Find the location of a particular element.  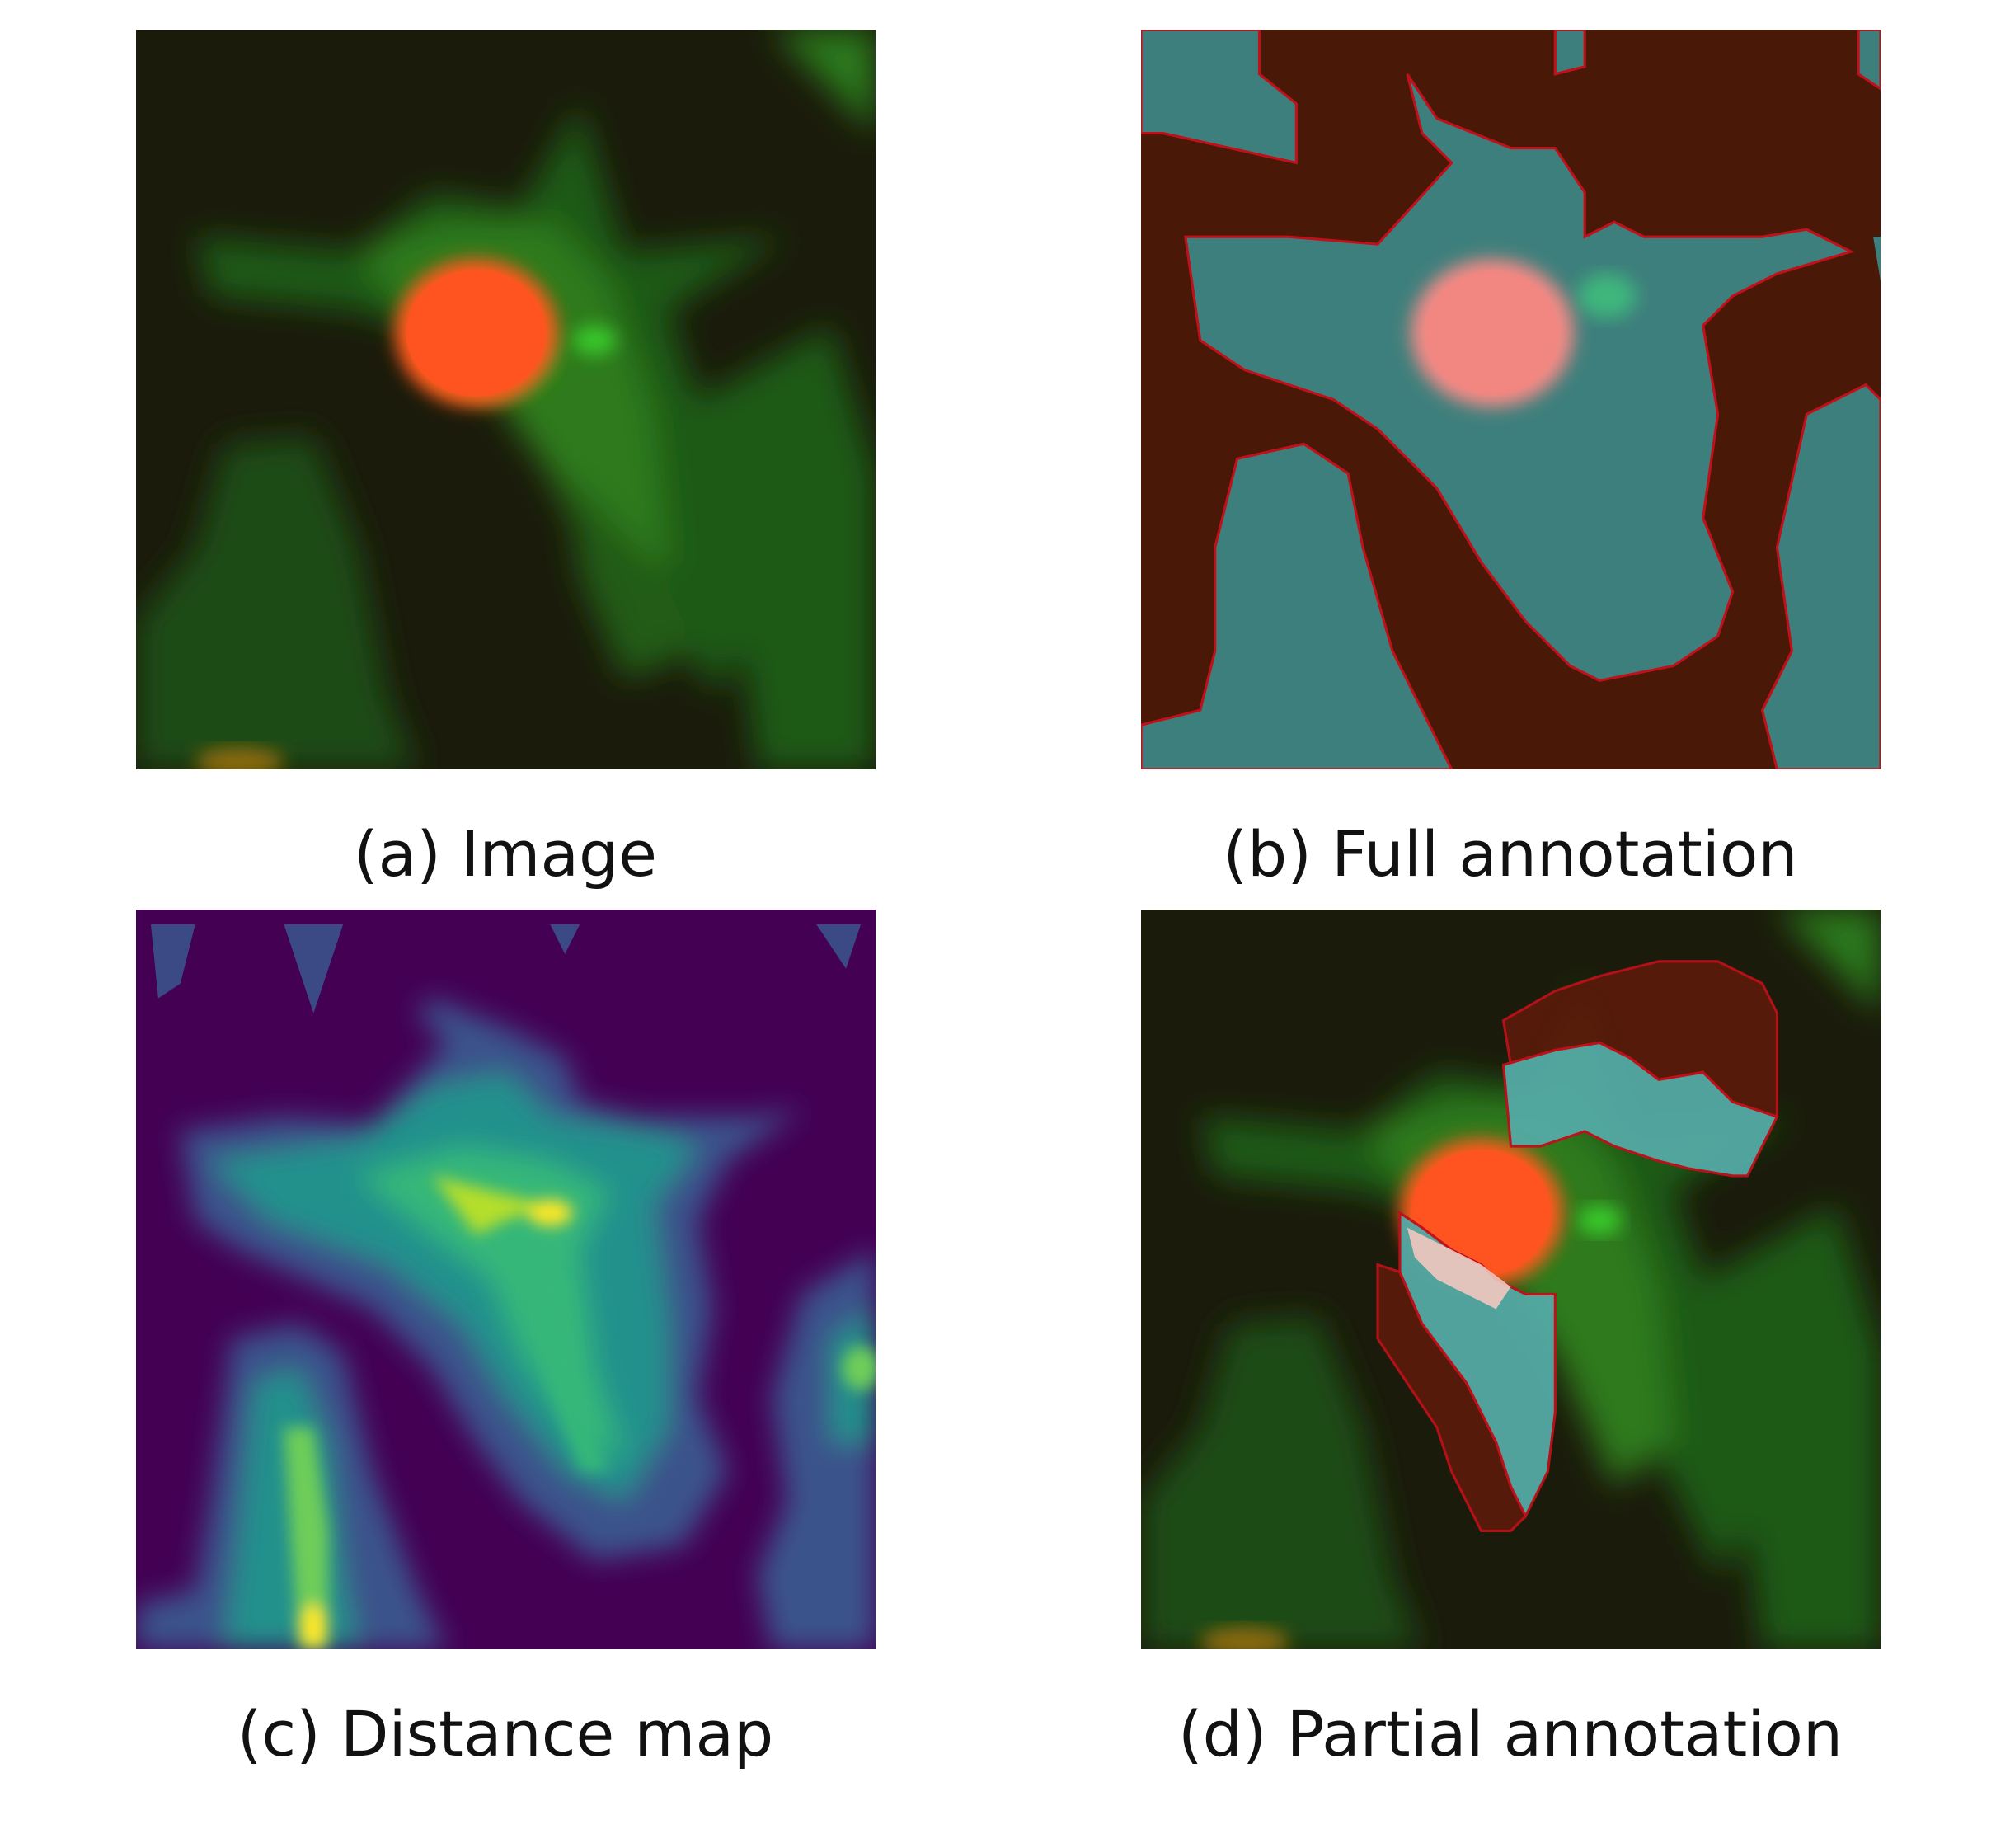

fluorescence-image is located at coordinates (506, 399).